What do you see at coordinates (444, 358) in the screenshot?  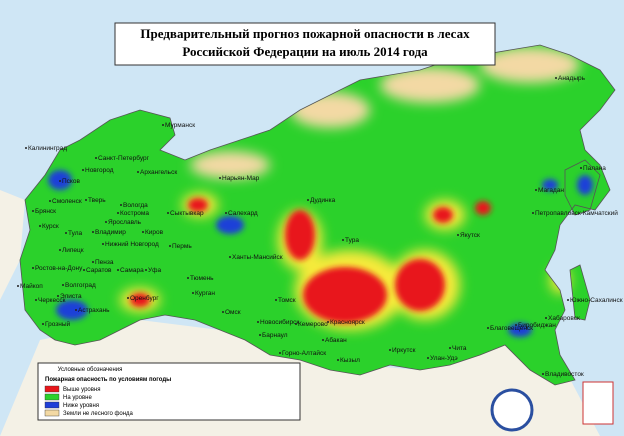 I see `city-label: Улан-Удэ` at bounding box center [444, 358].